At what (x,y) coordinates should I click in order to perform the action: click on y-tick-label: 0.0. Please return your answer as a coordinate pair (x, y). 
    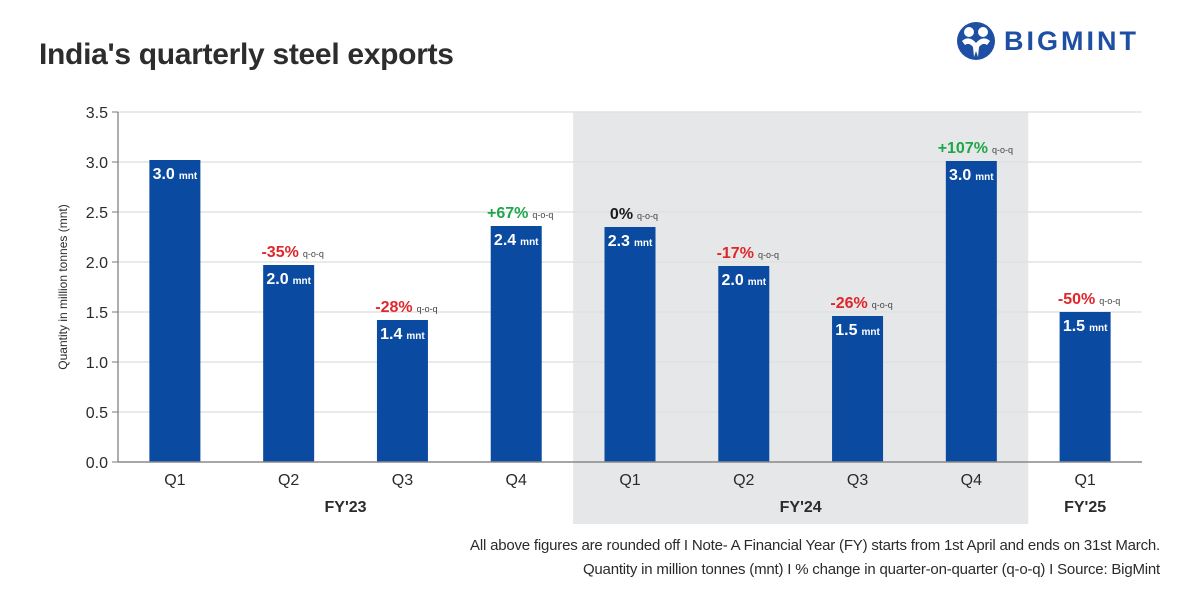
    Looking at the image, I should click on (97, 463).